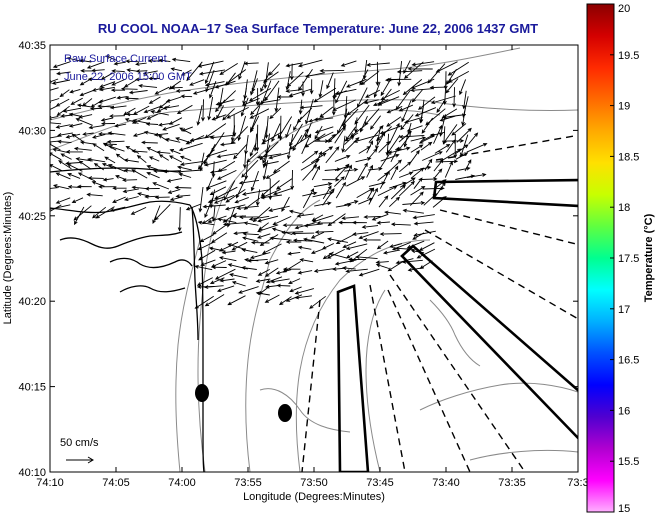  I want to click on overlay-title: Raw Surface Current, so click(115, 59).